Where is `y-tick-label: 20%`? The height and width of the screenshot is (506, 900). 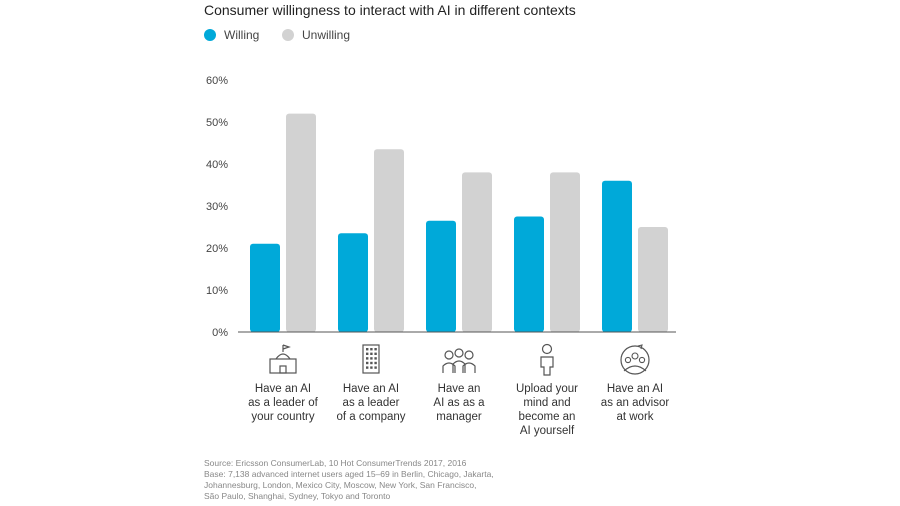 y-tick-label: 20% is located at coordinates (217, 249).